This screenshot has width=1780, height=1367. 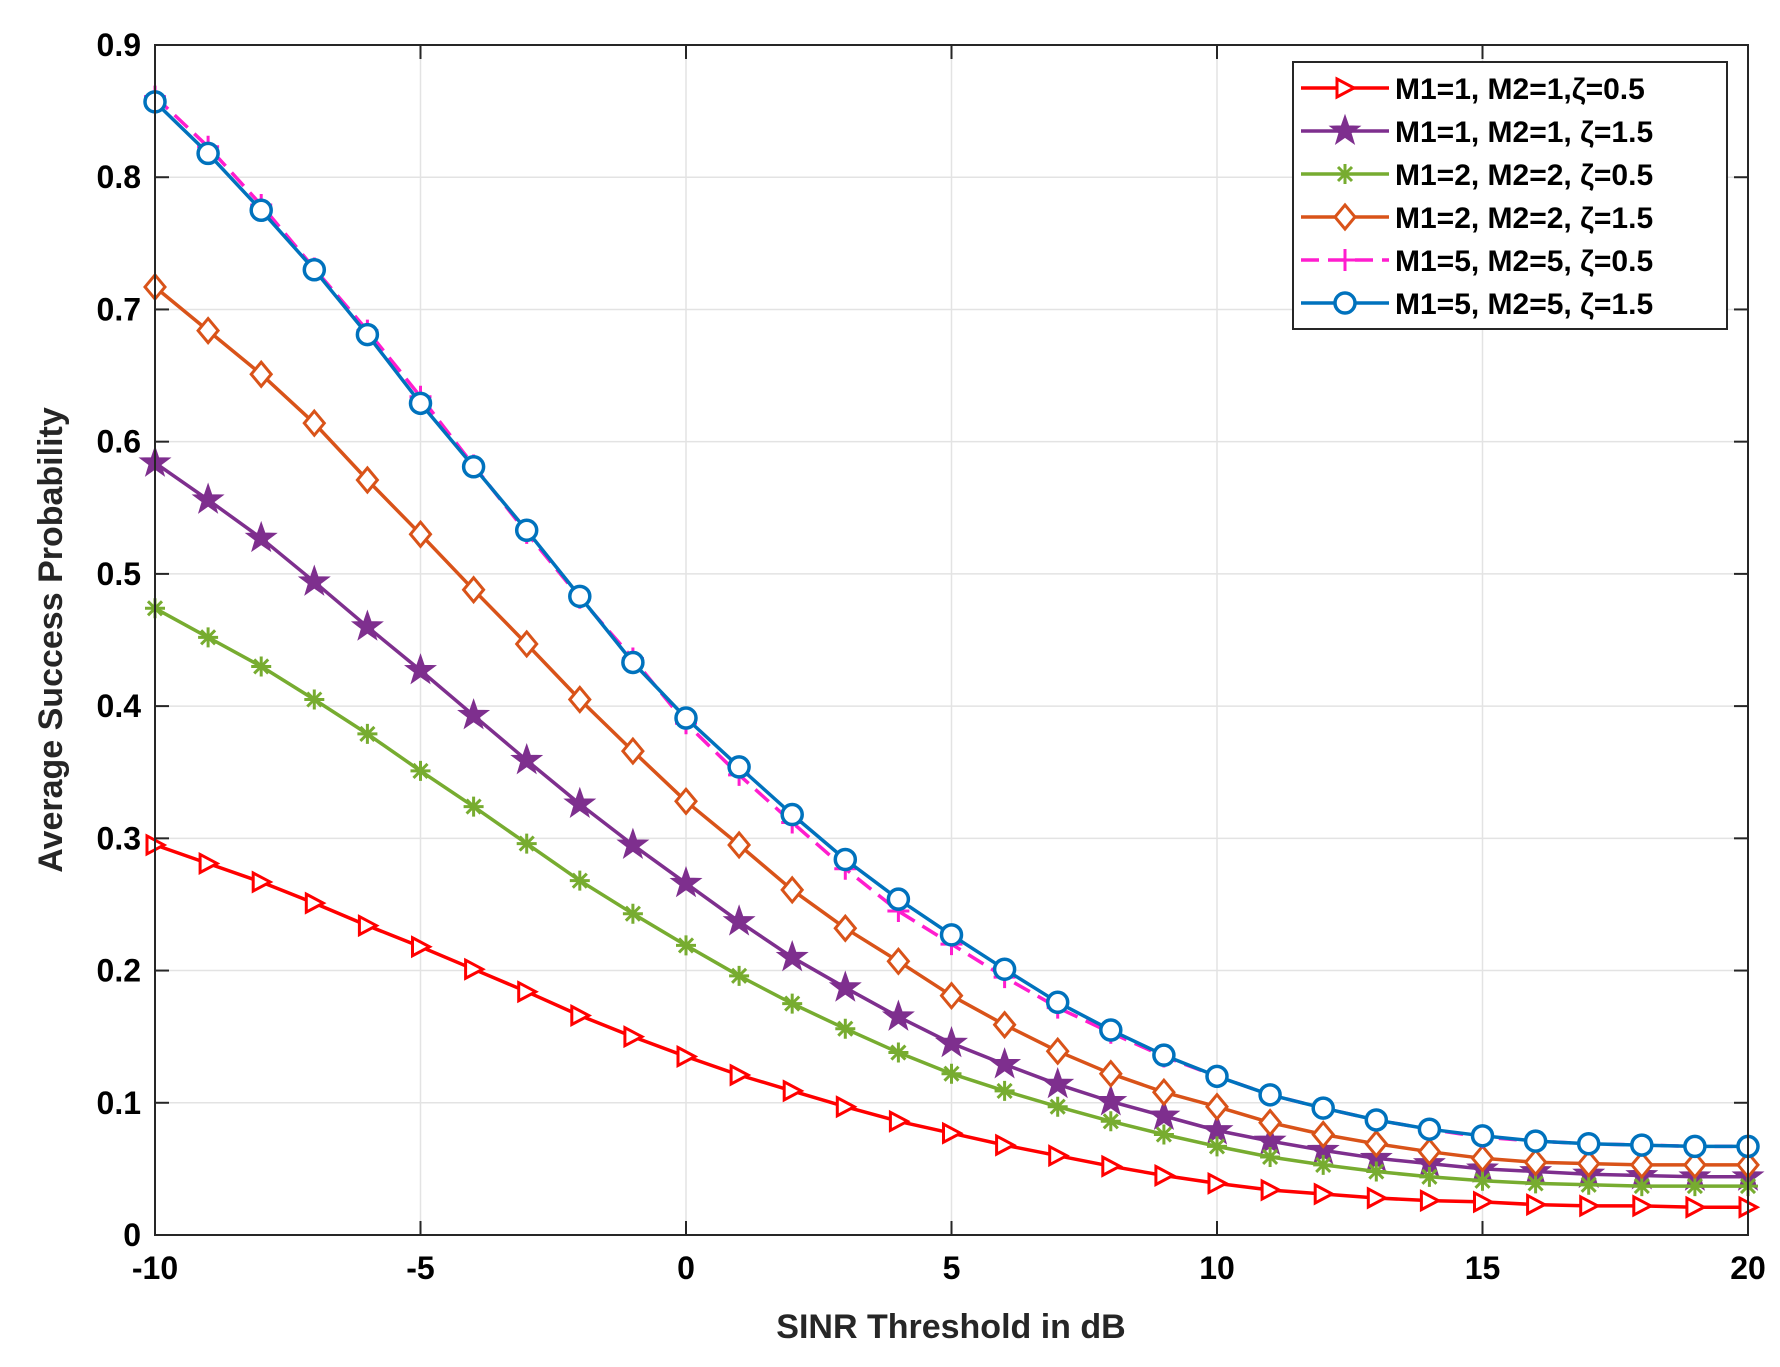 I want to click on legend-entry: M1=5, M2=5, ζ=0.5, so click(x=1477, y=261).